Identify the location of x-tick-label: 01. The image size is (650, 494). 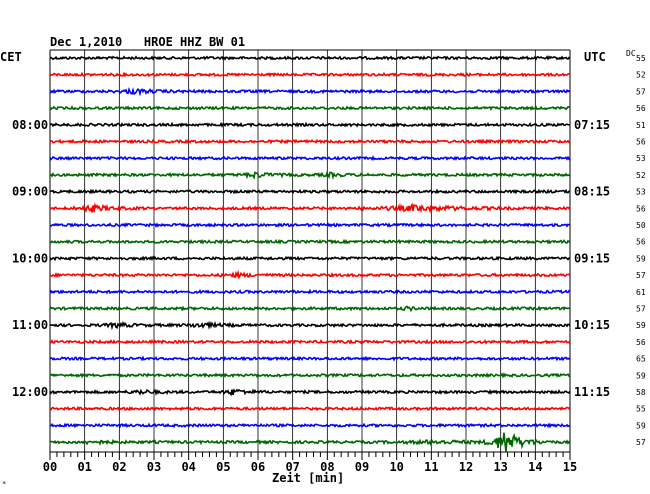
(84, 467).